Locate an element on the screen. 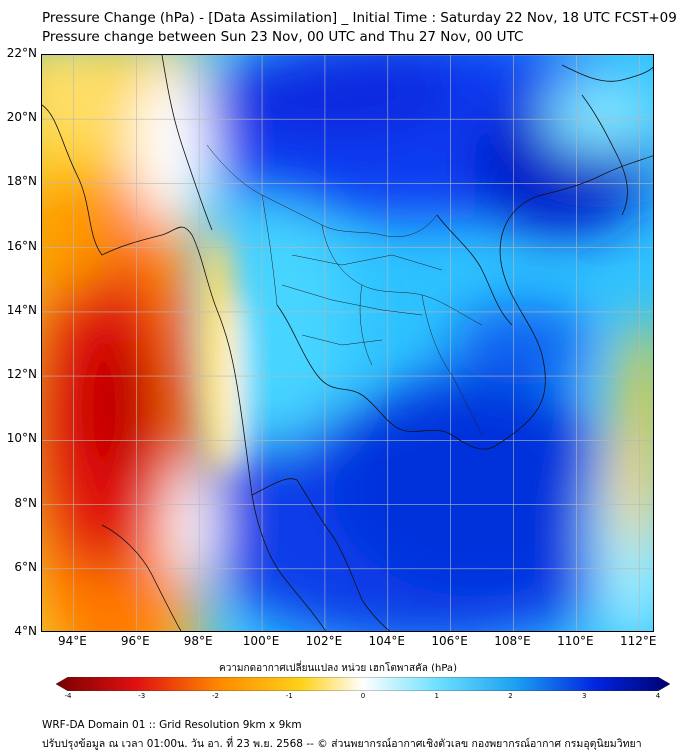  lat-tick-label: 16°N is located at coordinates (21, 245).